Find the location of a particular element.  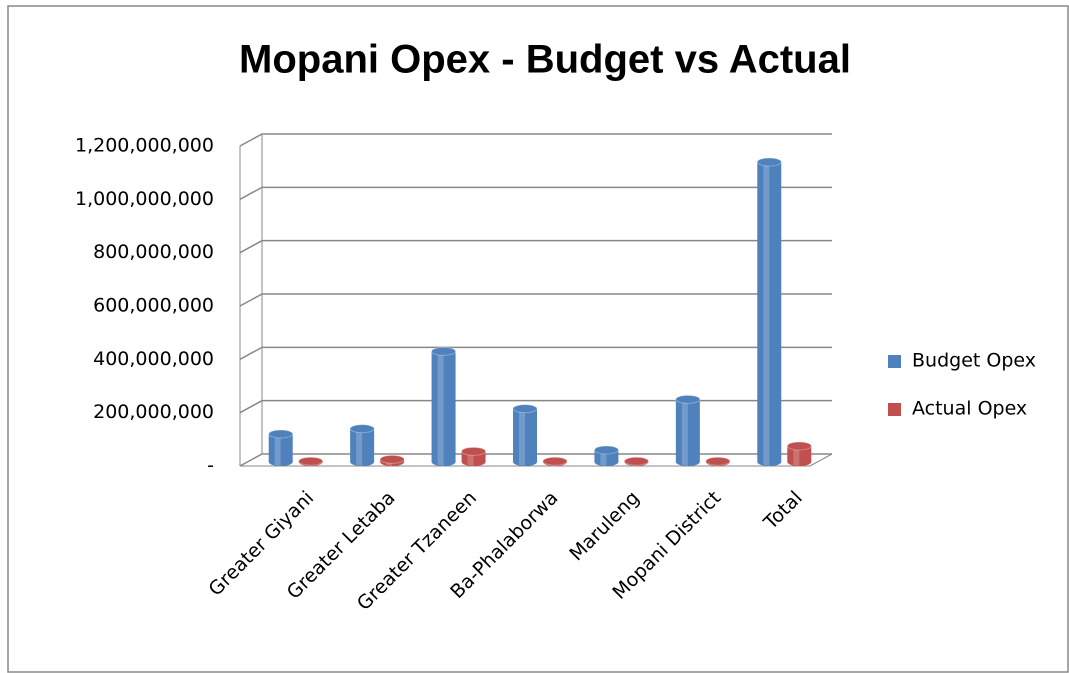

y-tick-label: 800,000,000 is located at coordinates (153, 252).